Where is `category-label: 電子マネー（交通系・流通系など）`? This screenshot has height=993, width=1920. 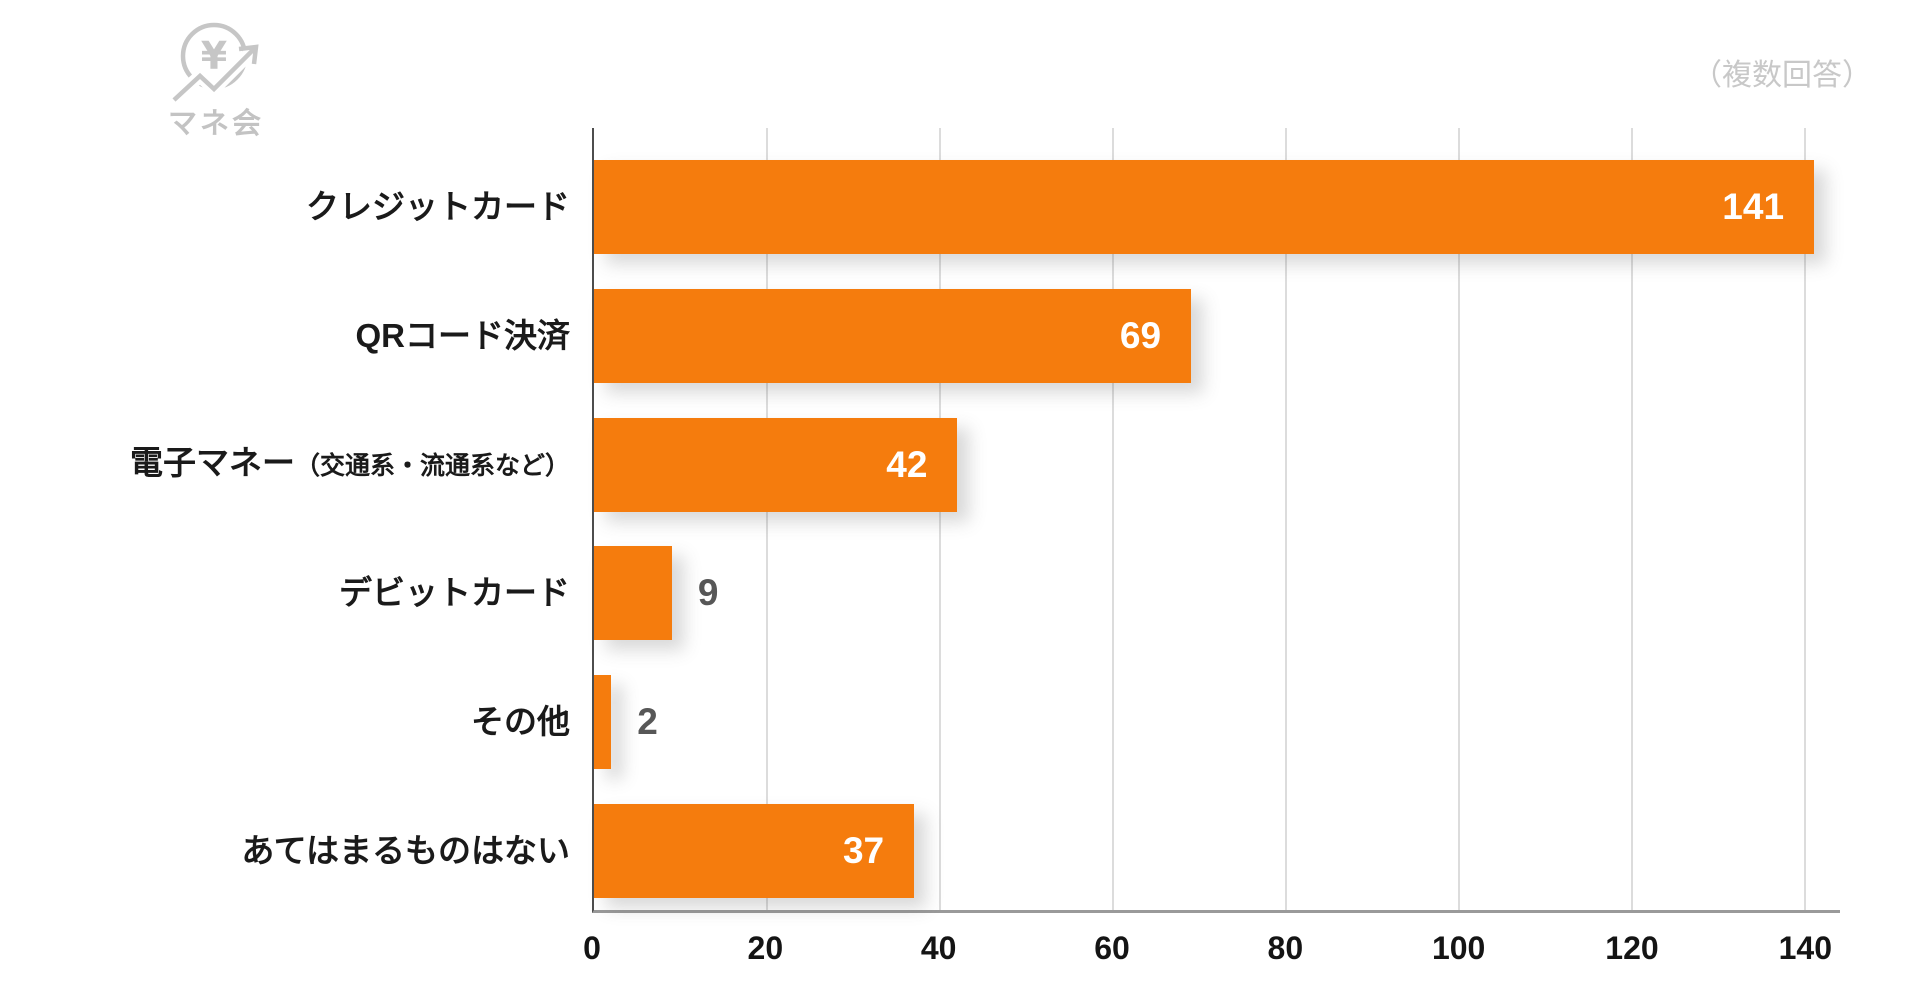
category-label: 電子マネー（交通系・流通系など） is located at coordinates (350, 464).